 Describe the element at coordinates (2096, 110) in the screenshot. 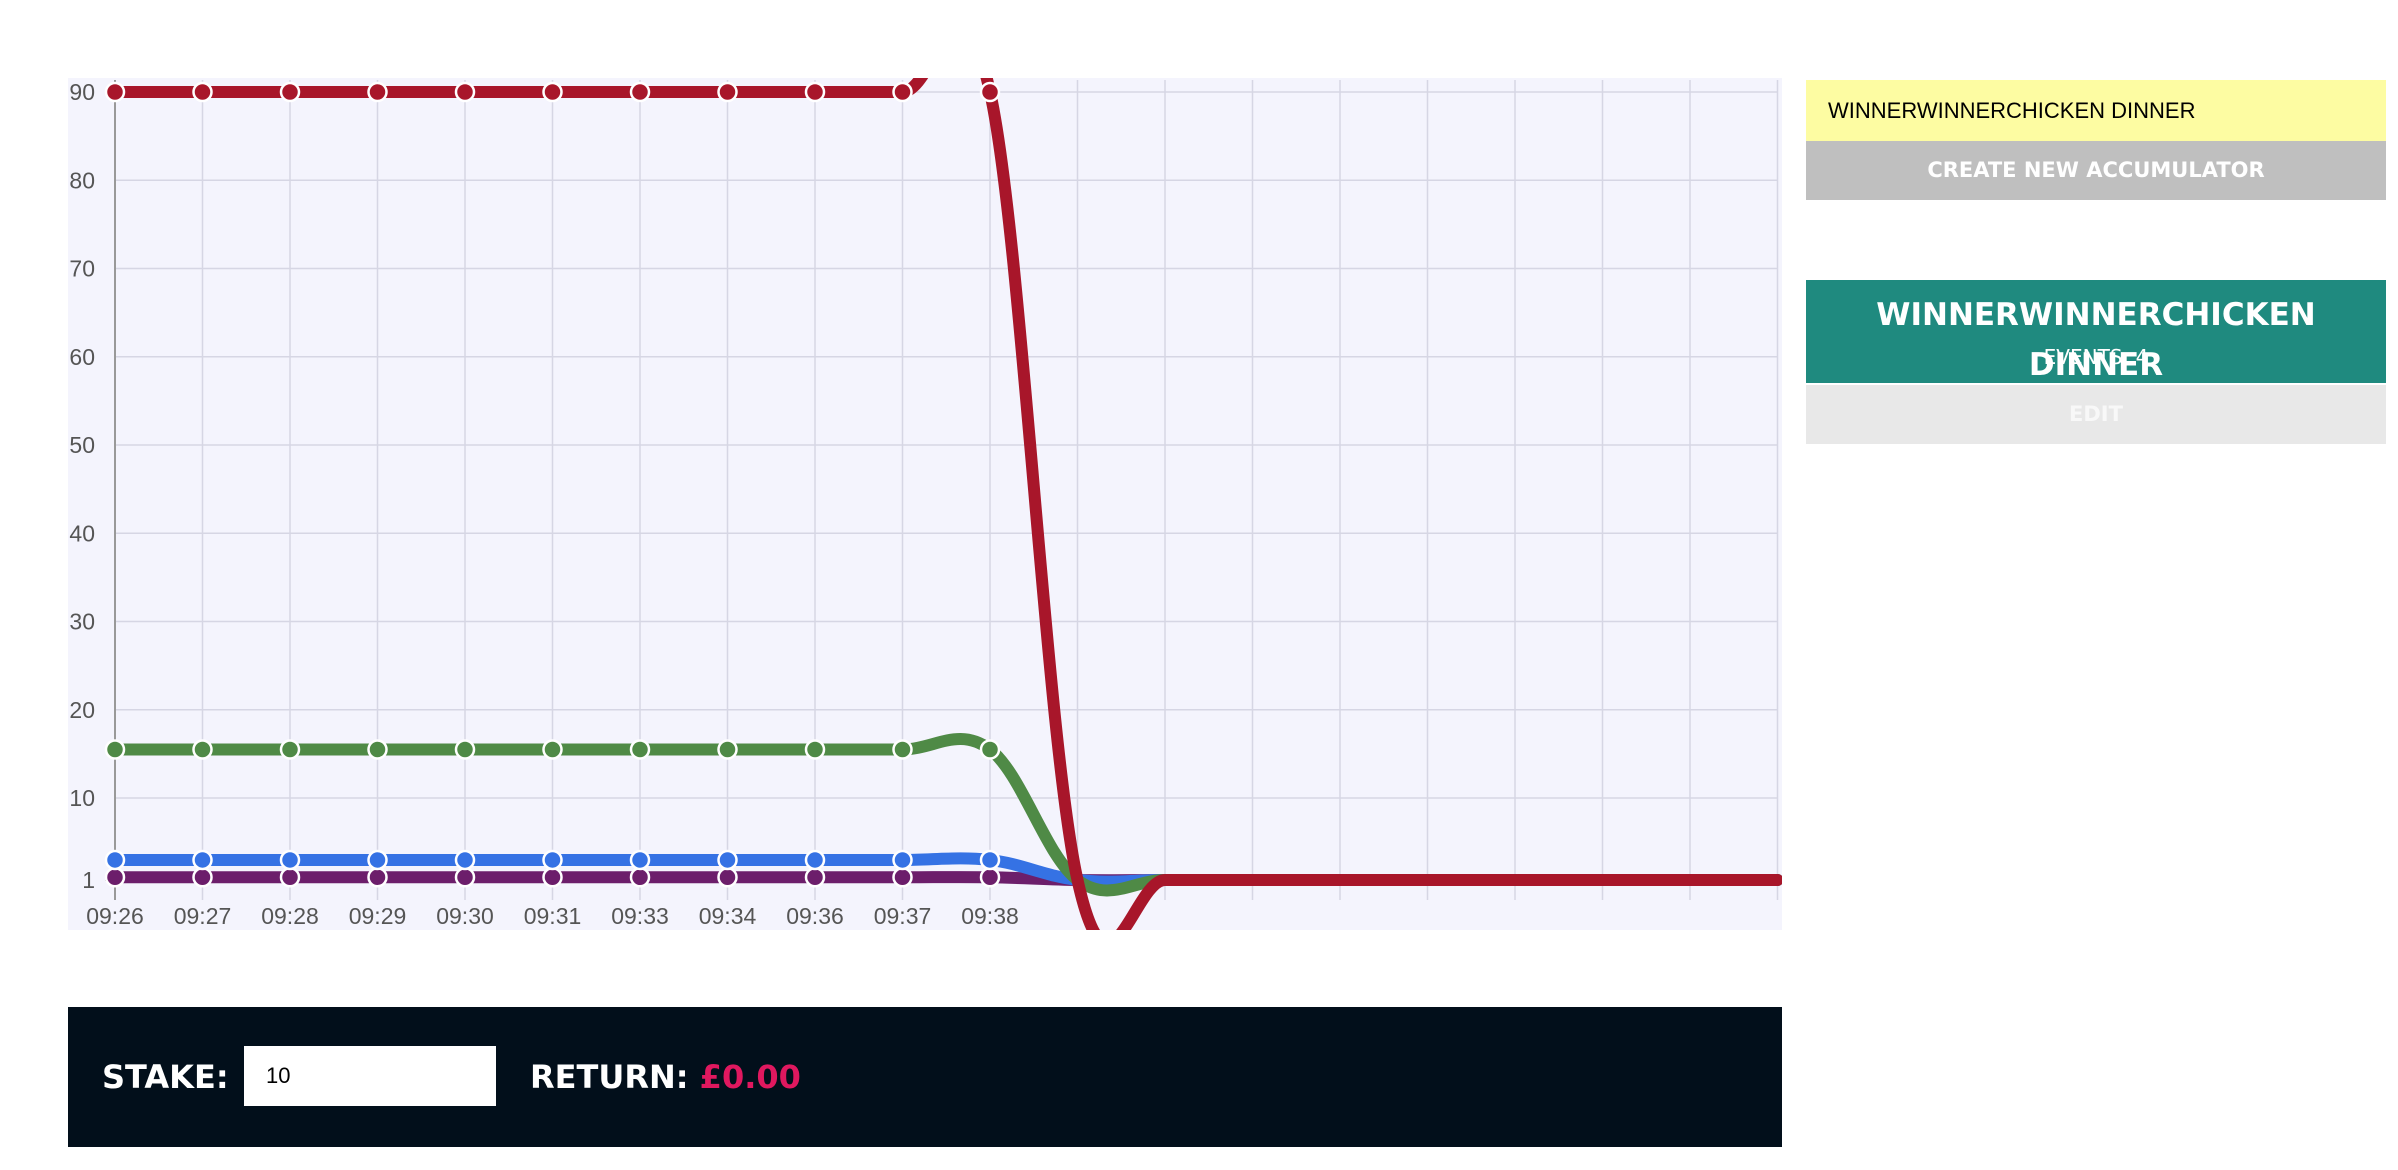

I see `accumulator-name-input` at that location.